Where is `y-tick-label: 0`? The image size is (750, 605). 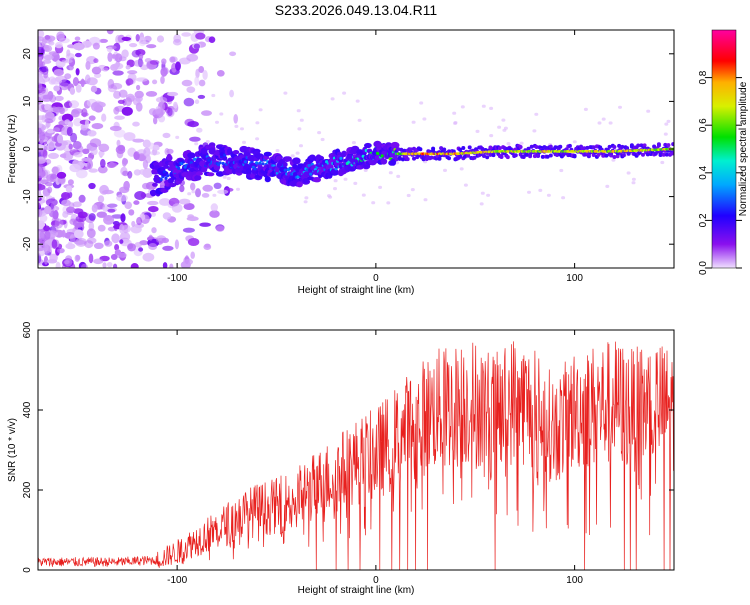 y-tick-label: 0 is located at coordinates (27, 149).